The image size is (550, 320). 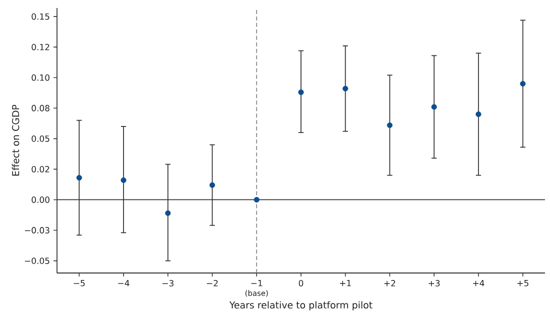 I want to click on y-tick-label: 0.10, so click(x=41, y=77).